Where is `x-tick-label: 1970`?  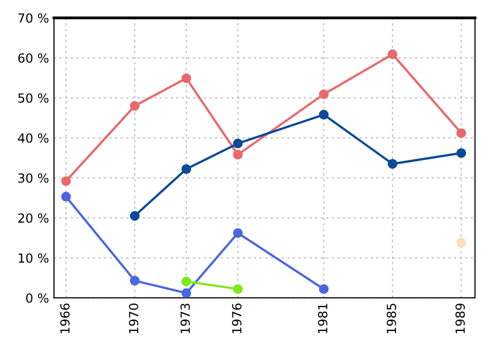
x-tick-label: 1970 is located at coordinates (133, 319).